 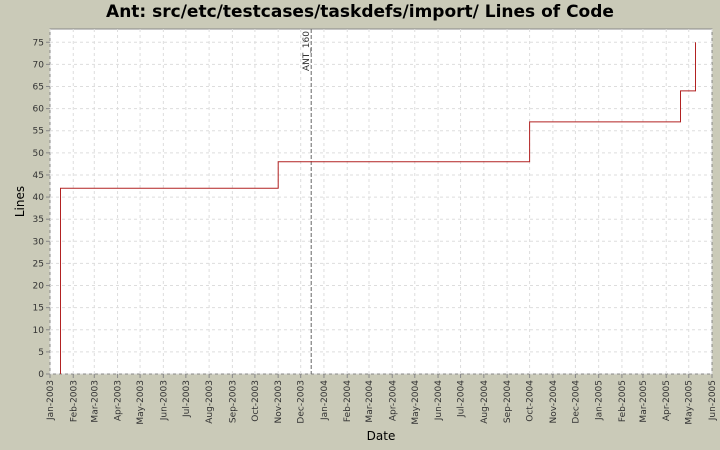 What do you see at coordinates (51, 400) in the screenshot?
I see `x-tick-label: Jan-2003` at bounding box center [51, 400].